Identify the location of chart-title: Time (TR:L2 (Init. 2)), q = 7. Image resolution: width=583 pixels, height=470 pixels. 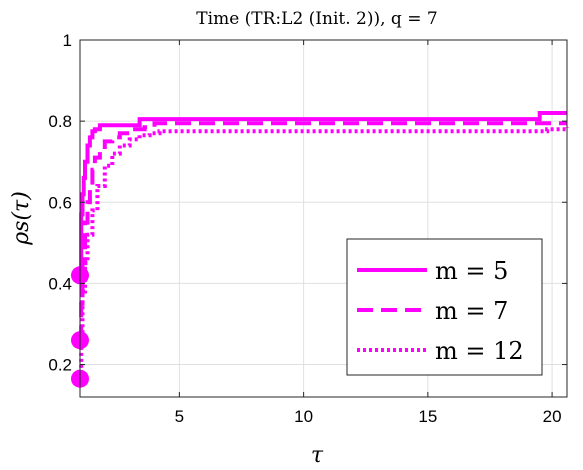
(316, 19).